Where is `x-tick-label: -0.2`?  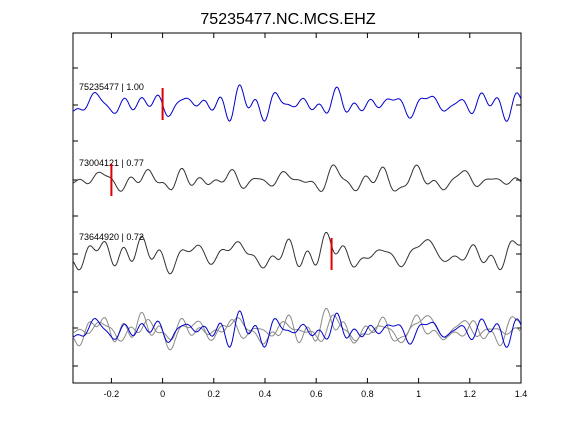 x-tick-label: -0.2 is located at coordinates (112, 394).